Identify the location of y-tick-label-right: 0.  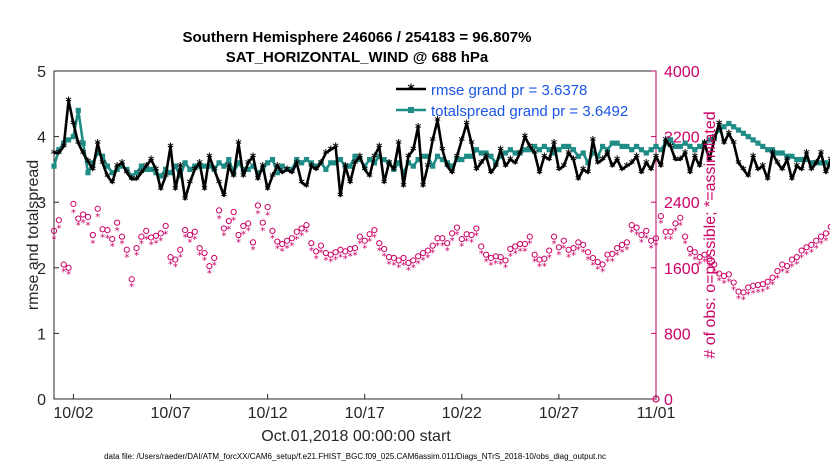
(668, 400).